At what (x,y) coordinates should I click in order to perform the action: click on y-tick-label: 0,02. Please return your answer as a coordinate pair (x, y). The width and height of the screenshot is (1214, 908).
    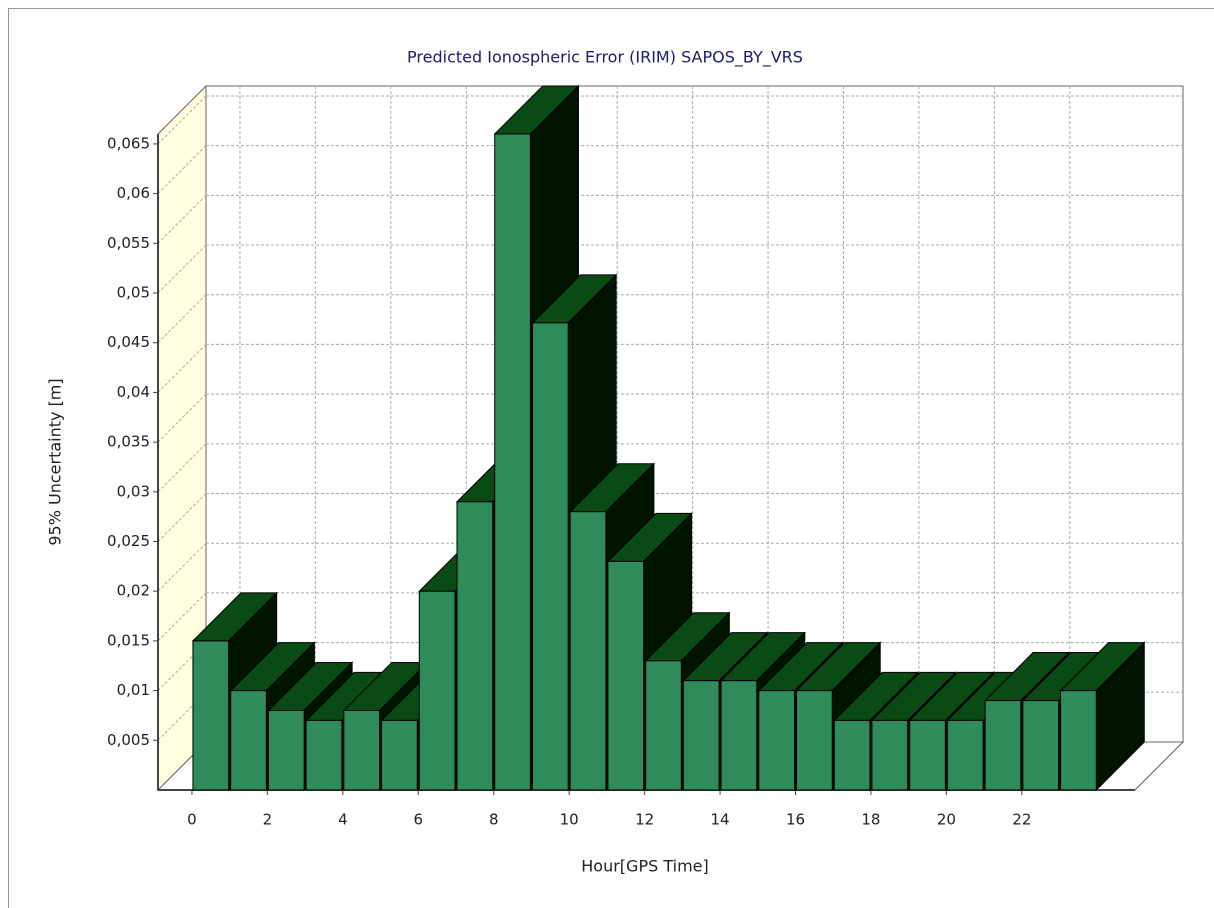
    Looking at the image, I should click on (133, 591).